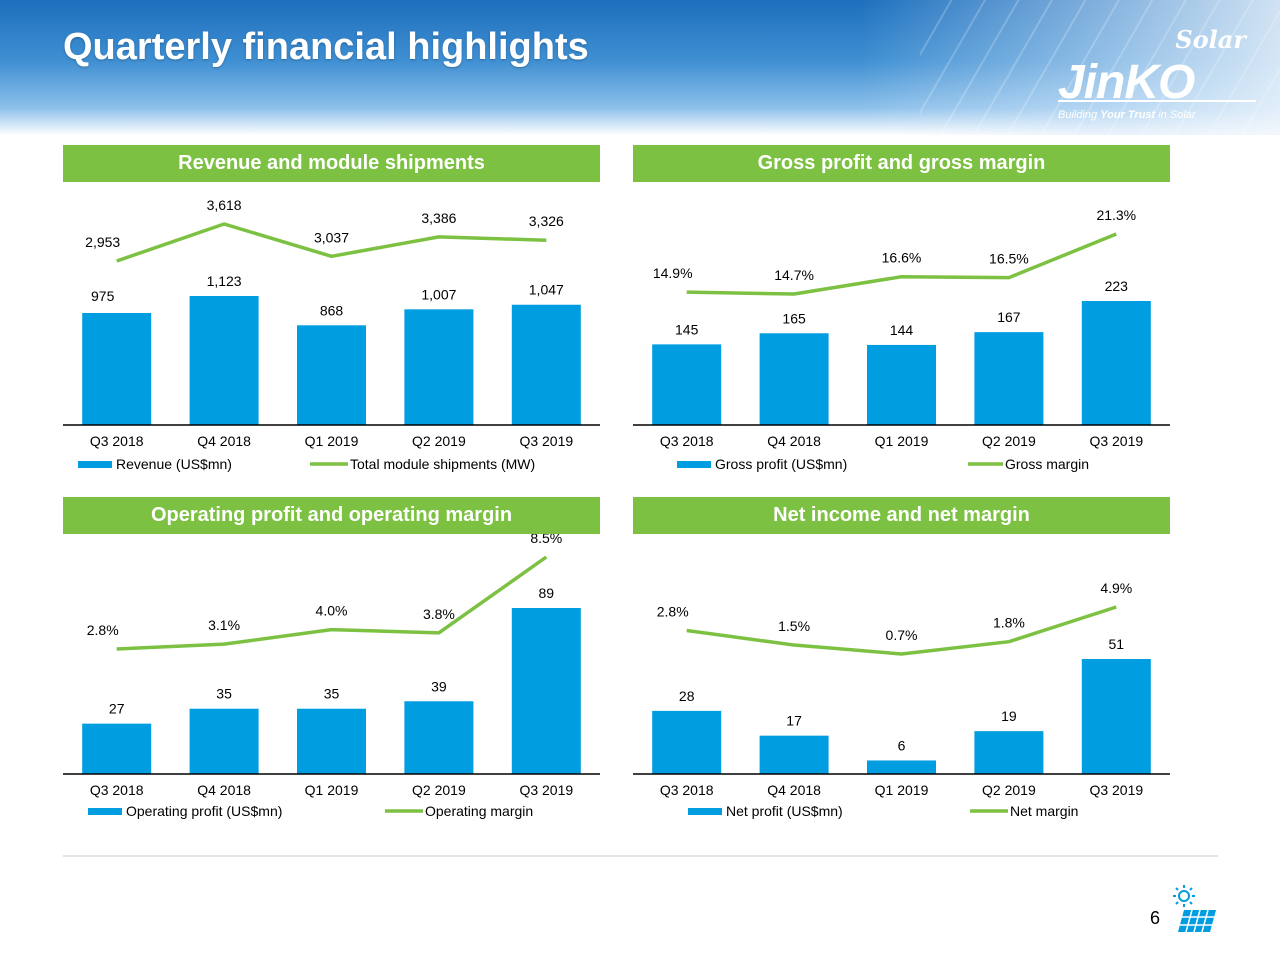  Describe the element at coordinates (1047, 464) in the screenshot. I see `legend-label-line-gp: Gross margin` at that location.